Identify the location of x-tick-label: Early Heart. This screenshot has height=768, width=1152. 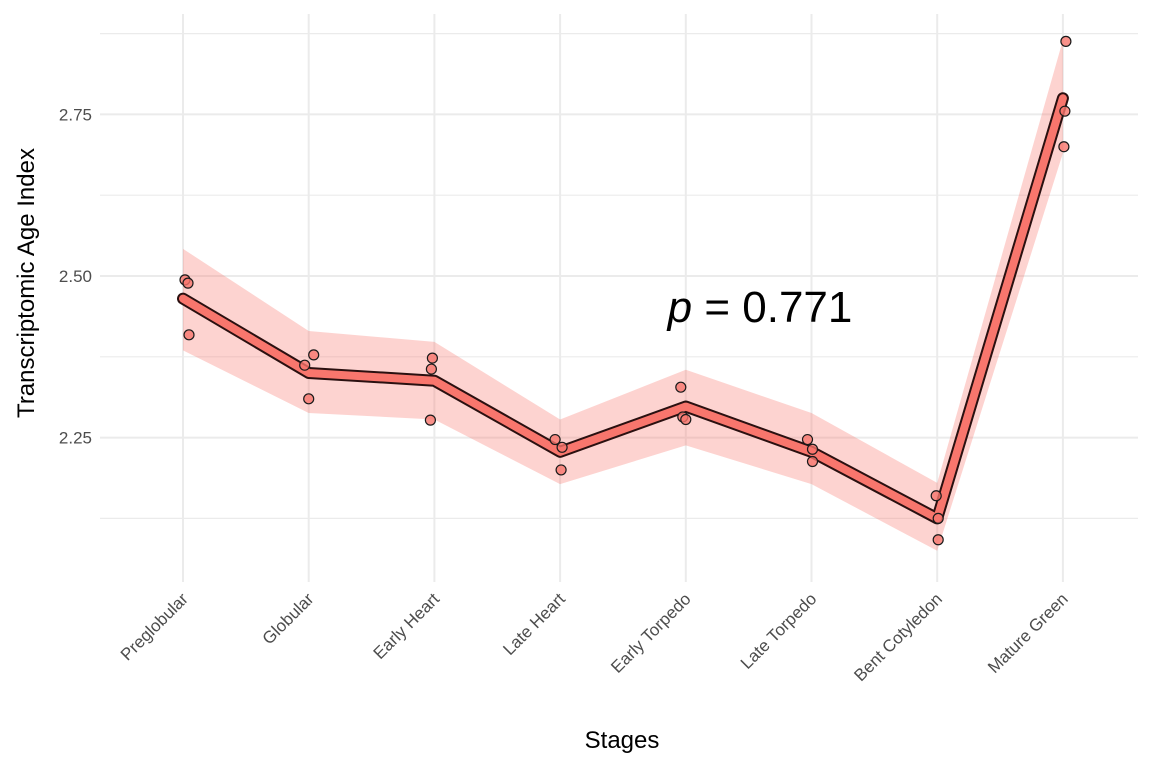
(407, 626).